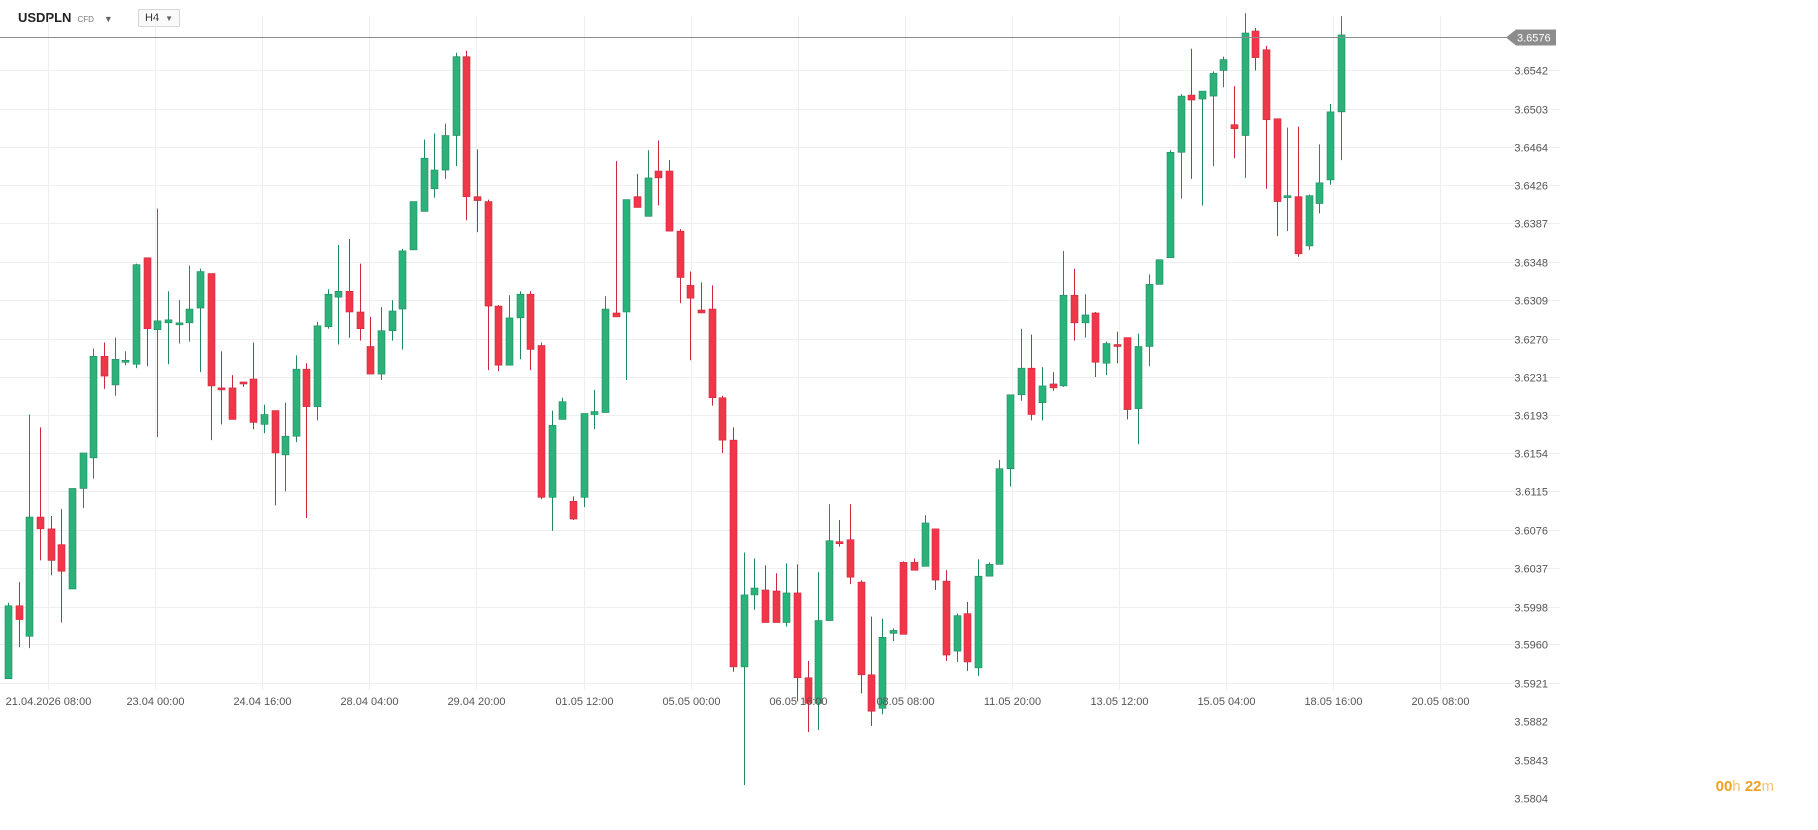  Describe the element at coordinates (159, 18) in the screenshot. I see `timeframe-select: H4 ▼` at that location.